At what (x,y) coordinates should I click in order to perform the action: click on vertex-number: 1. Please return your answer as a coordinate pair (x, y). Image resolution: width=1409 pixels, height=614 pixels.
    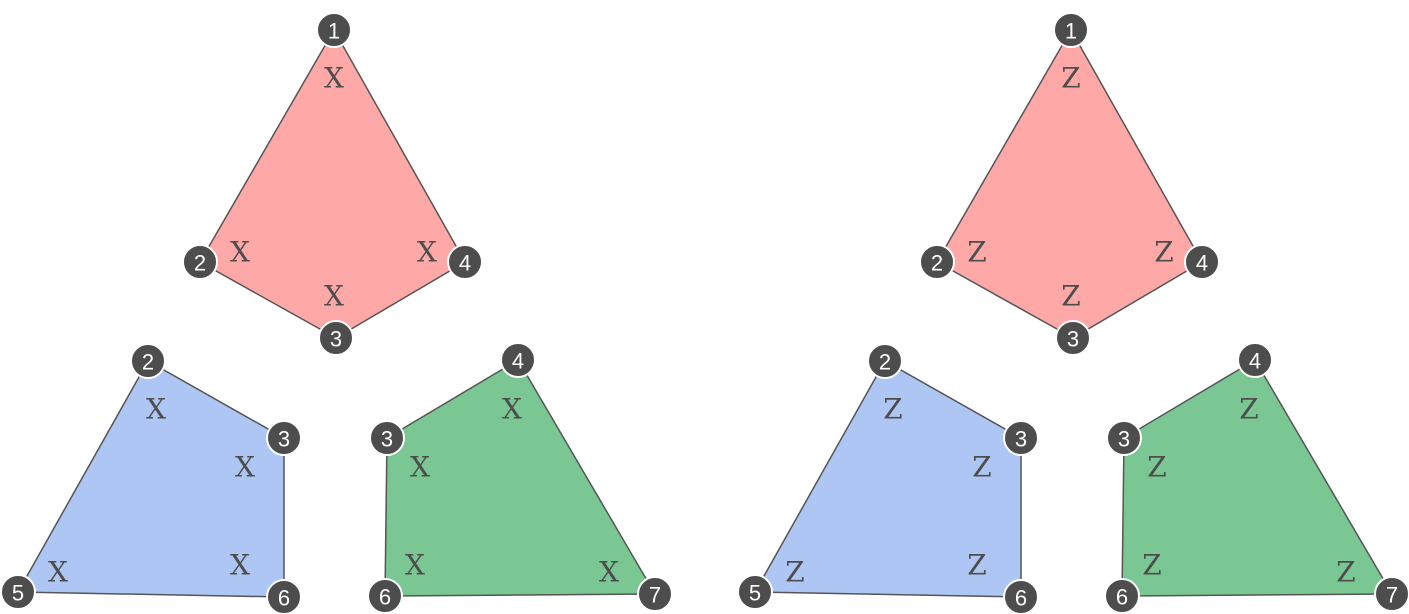
    Looking at the image, I should click on (334, 31).